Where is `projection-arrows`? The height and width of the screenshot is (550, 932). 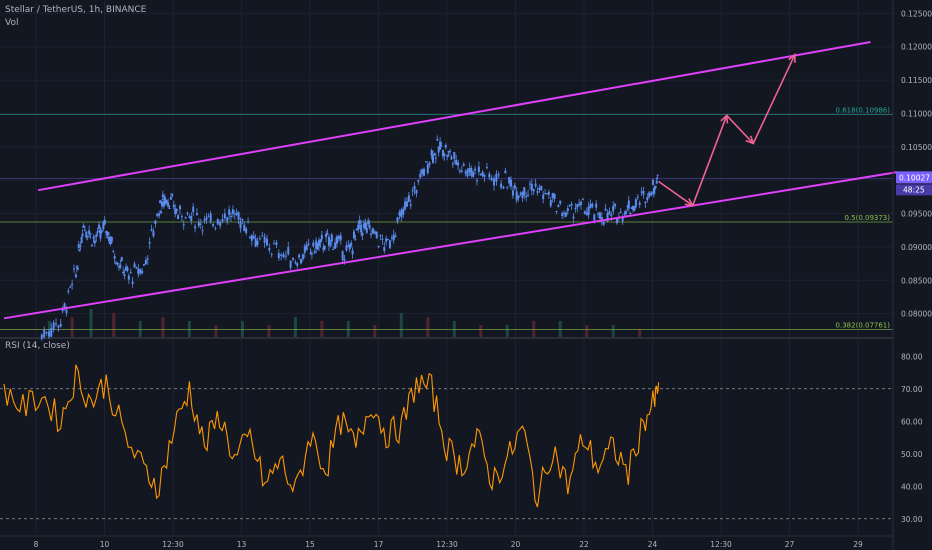
projection-arrows is located at coordinates (727, 130).